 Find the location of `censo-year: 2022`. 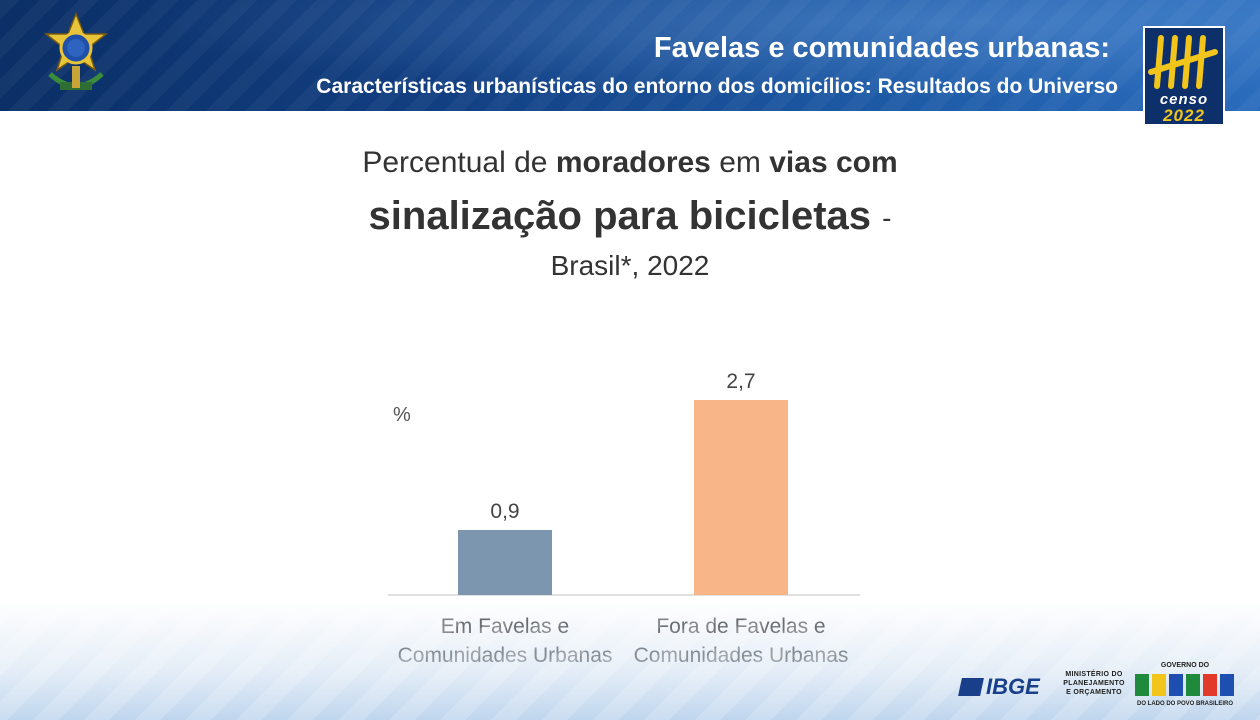

censo-year: 2022 is located at coordinates (1184, 115).